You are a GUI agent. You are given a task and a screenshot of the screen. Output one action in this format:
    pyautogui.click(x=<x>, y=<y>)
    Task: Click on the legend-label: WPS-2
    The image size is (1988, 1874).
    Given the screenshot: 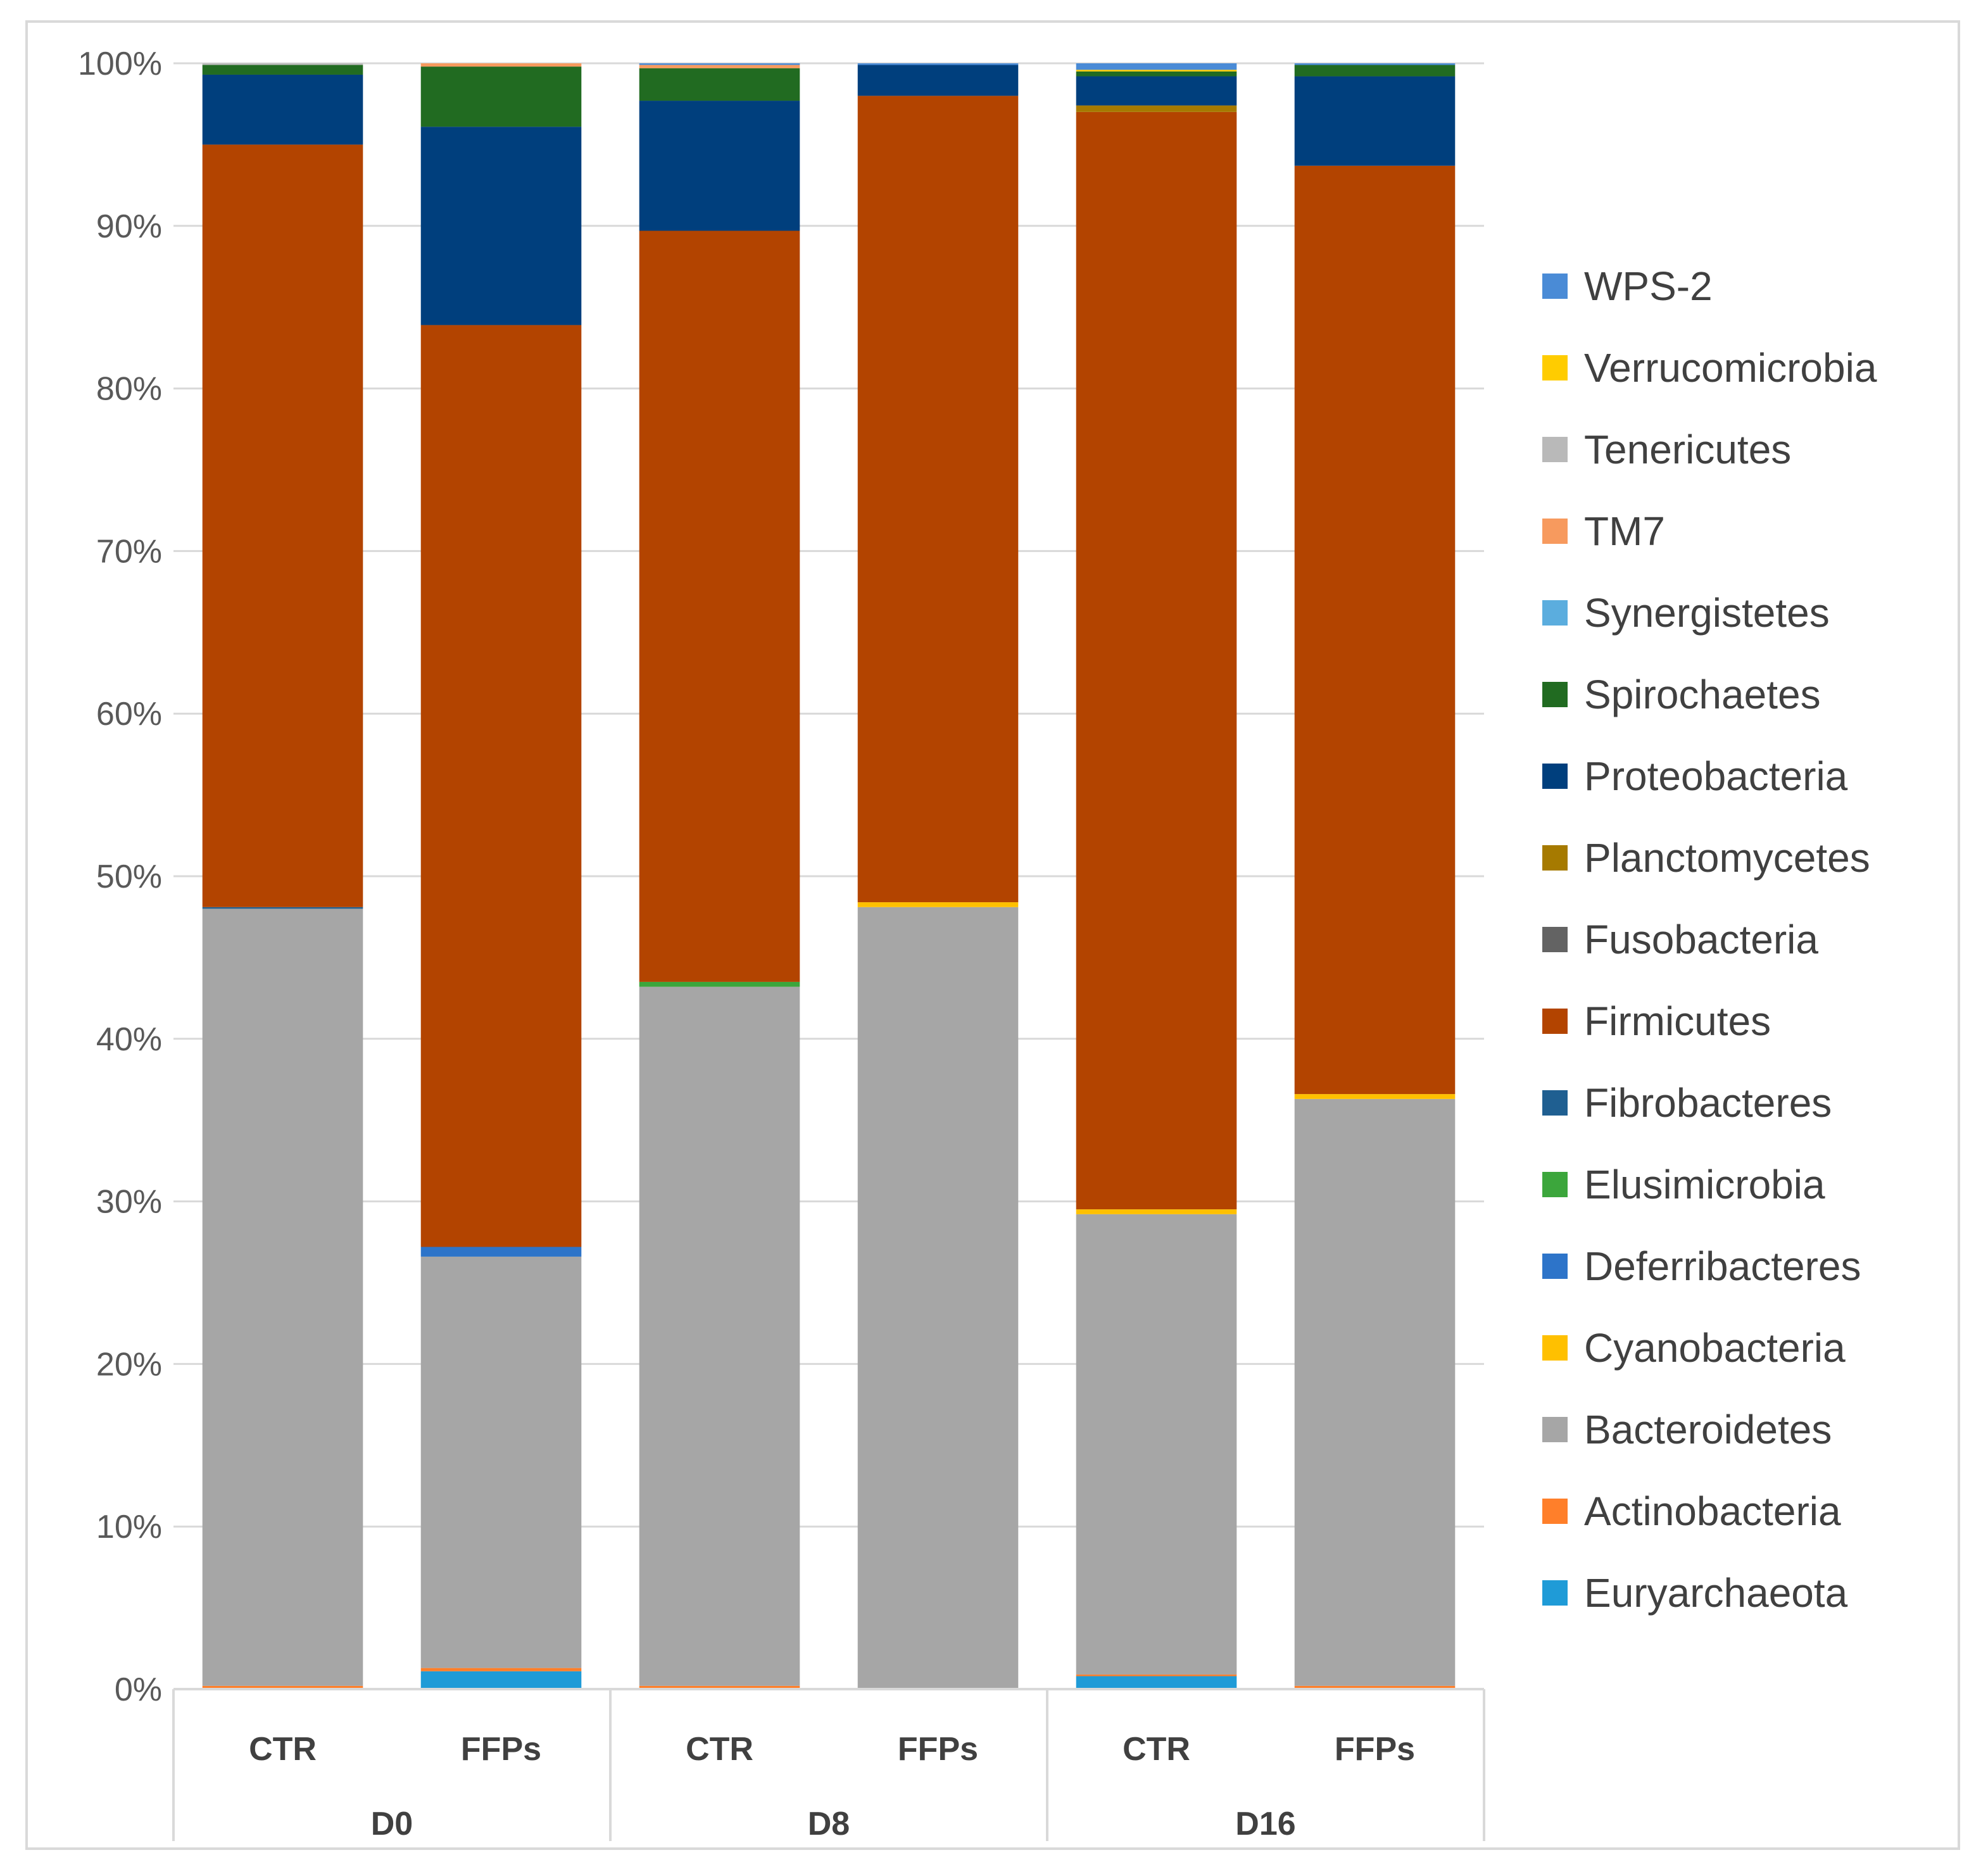 What is the action you would take?
    pyautogui.click(x=1648, y=286)
    